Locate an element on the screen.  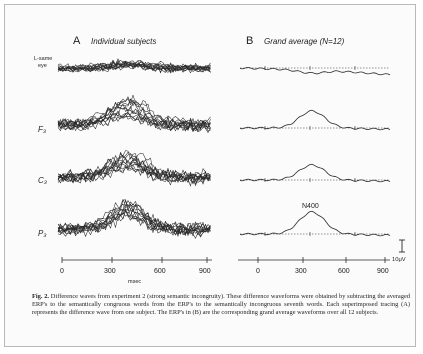
tick-label-0-b: 0 is located at coordinates (258, 271).